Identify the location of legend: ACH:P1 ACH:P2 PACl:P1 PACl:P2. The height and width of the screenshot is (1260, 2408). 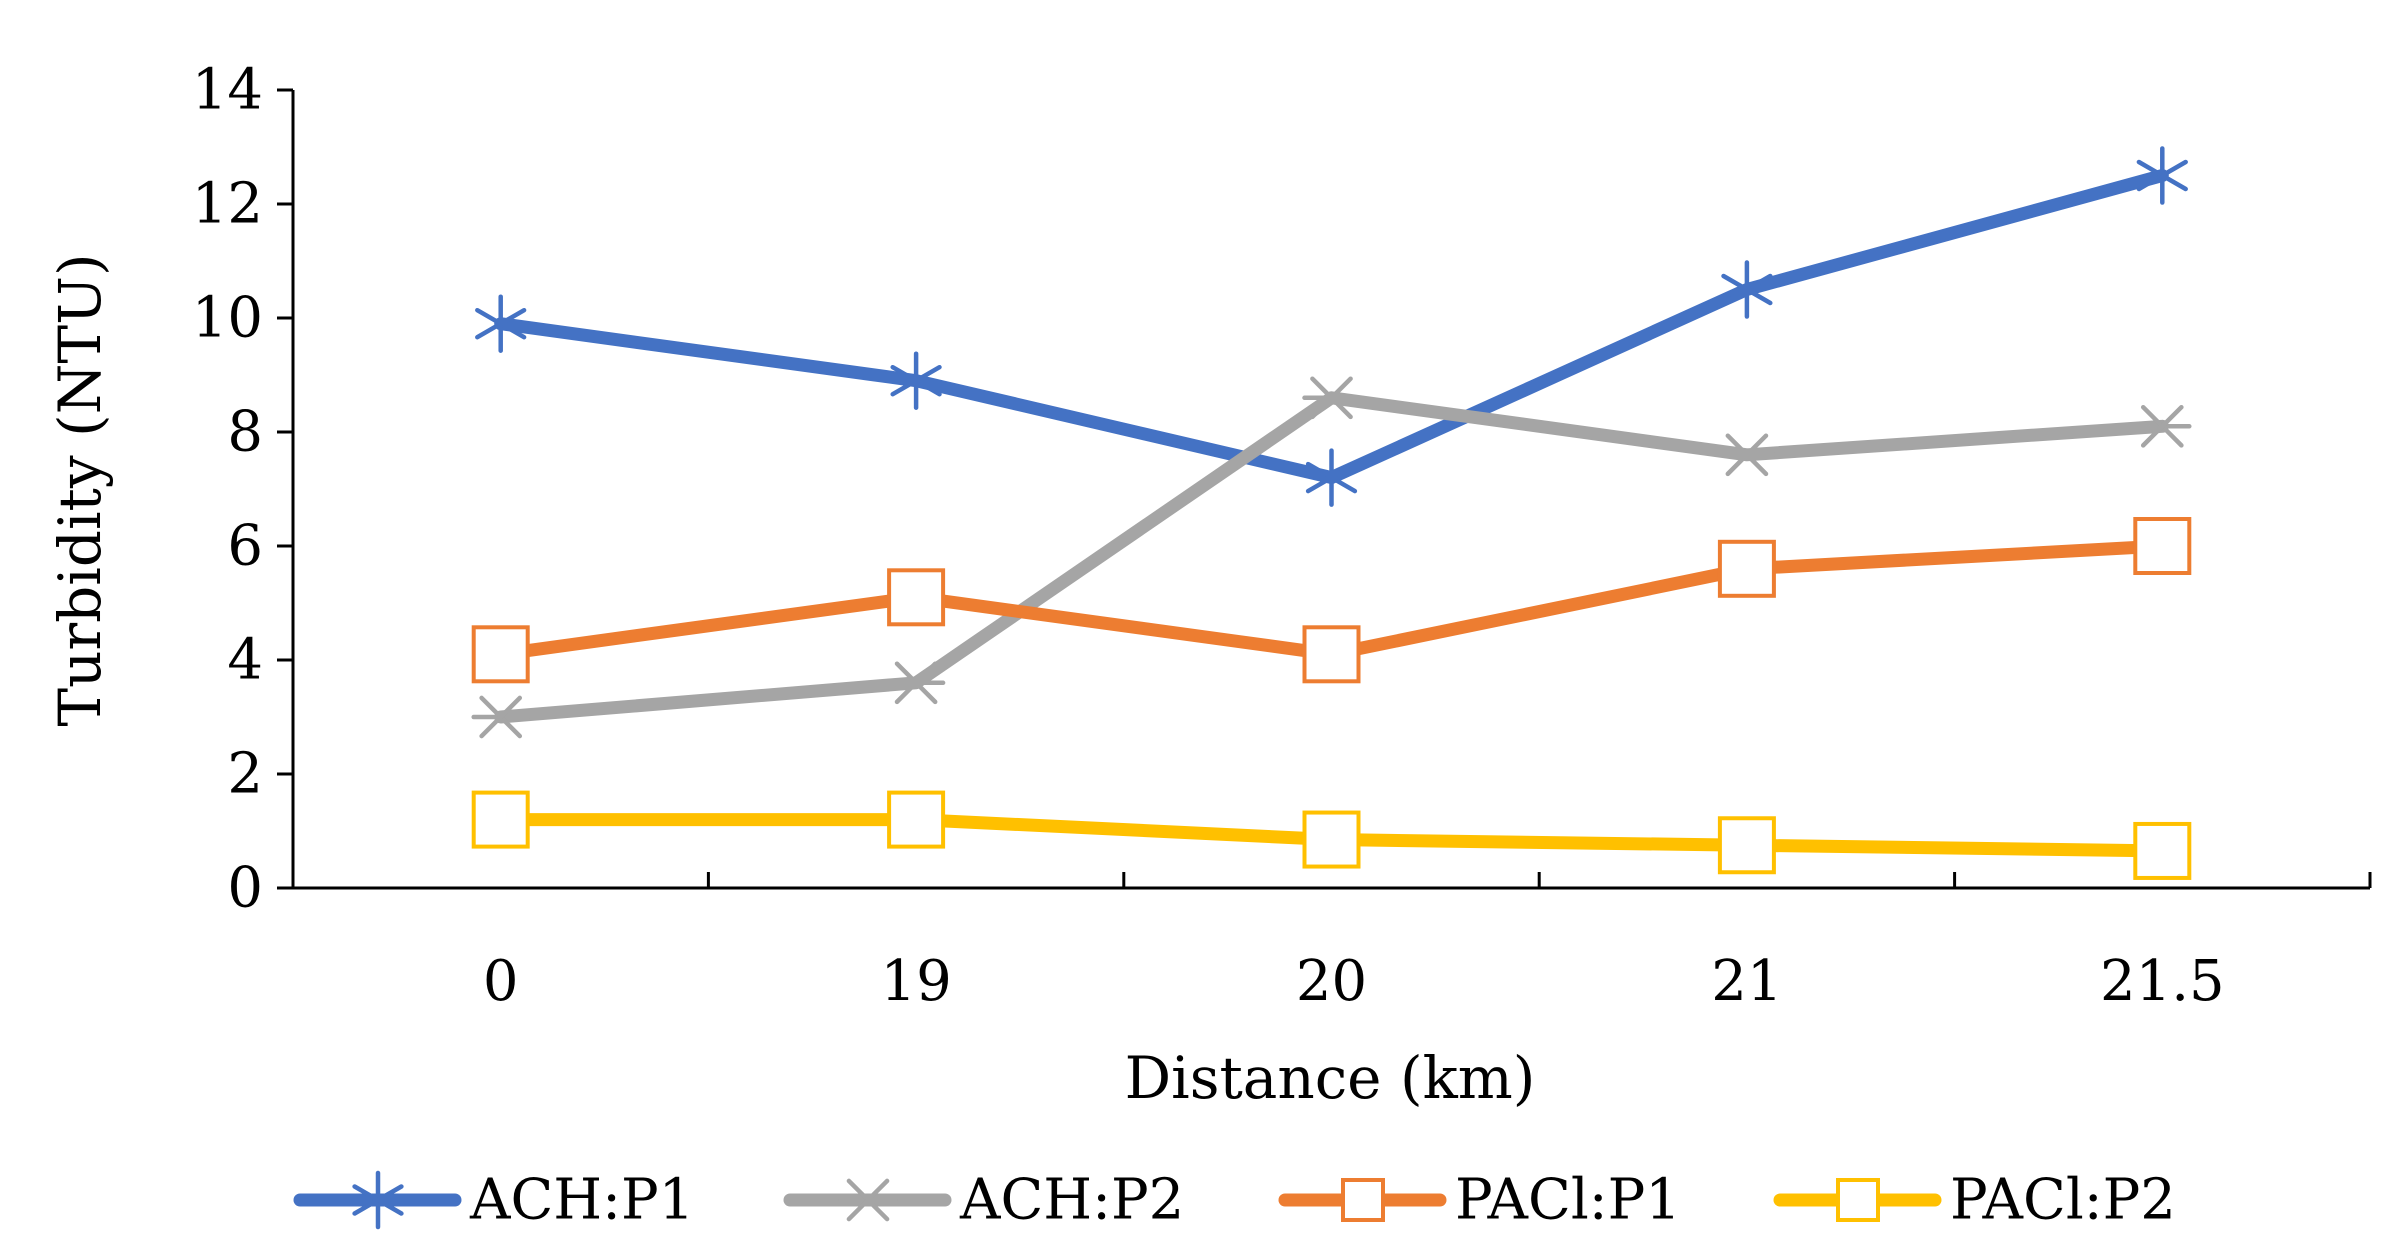
(1234, 1200).